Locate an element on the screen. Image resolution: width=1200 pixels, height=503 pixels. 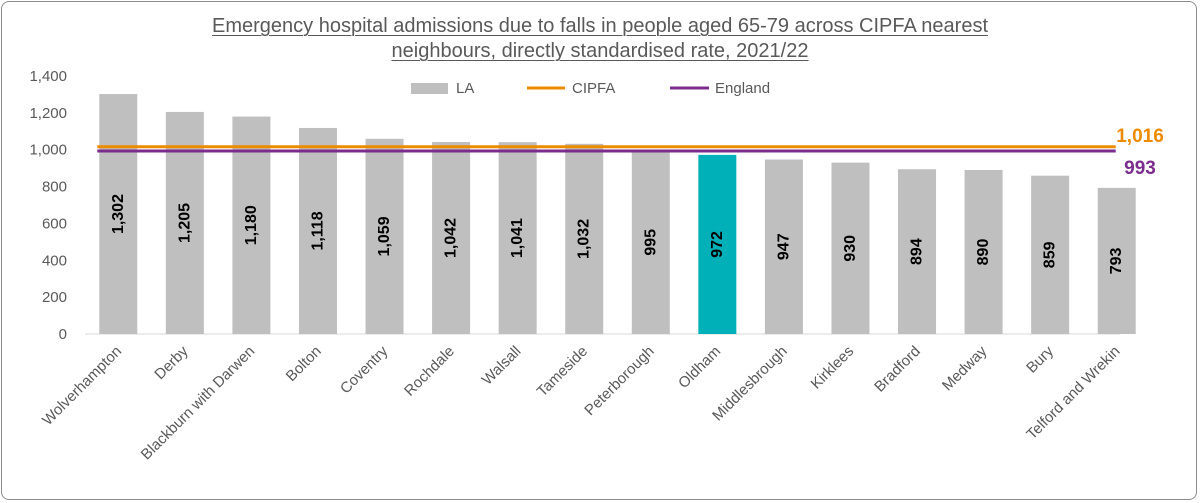
bar-value-label: 1,118 is located at coordinates (317, 230).